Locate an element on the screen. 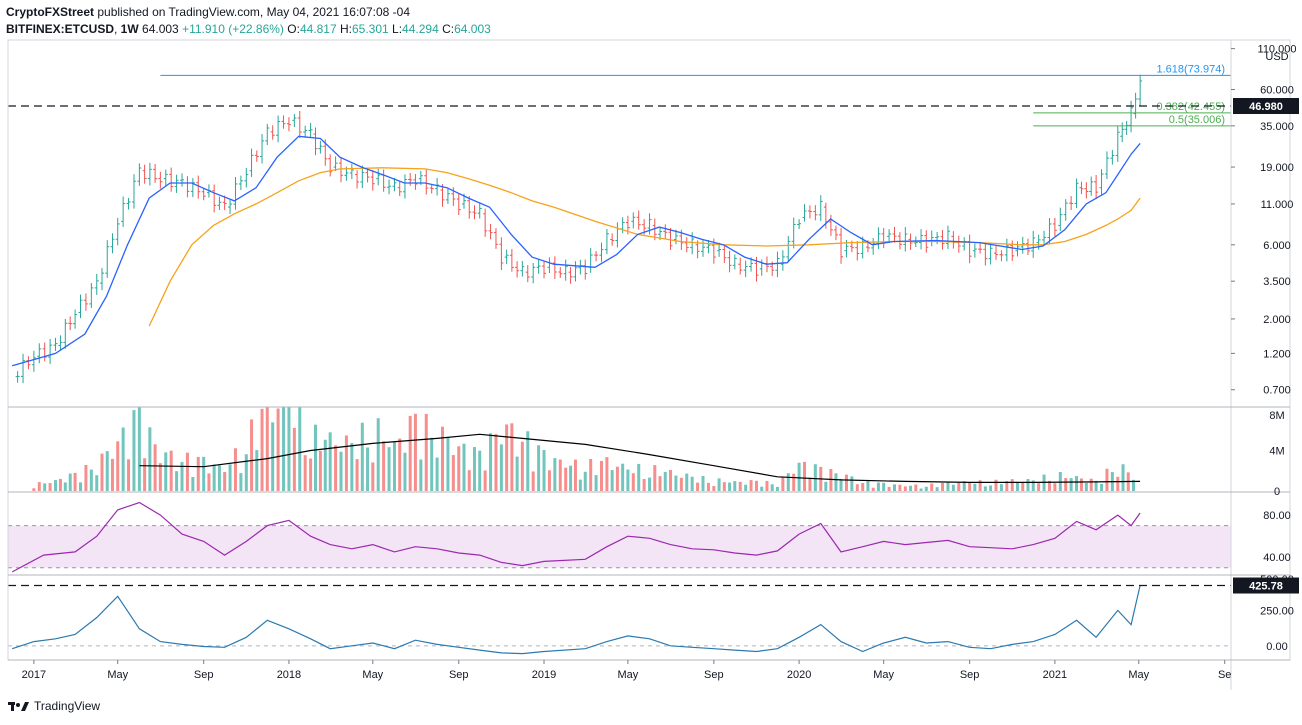 Image resolution: width=1302 pixels, height=725 pixels. price-tick-label: 60.000 is located at coordinates (1277, 91).